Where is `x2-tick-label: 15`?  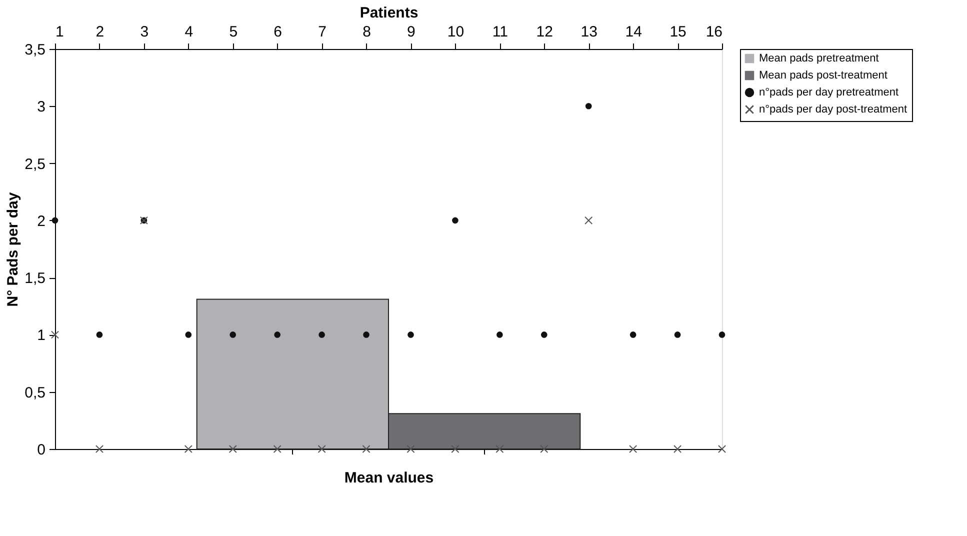
x2-tick-label: 15 is located at coordinates (678, 32).